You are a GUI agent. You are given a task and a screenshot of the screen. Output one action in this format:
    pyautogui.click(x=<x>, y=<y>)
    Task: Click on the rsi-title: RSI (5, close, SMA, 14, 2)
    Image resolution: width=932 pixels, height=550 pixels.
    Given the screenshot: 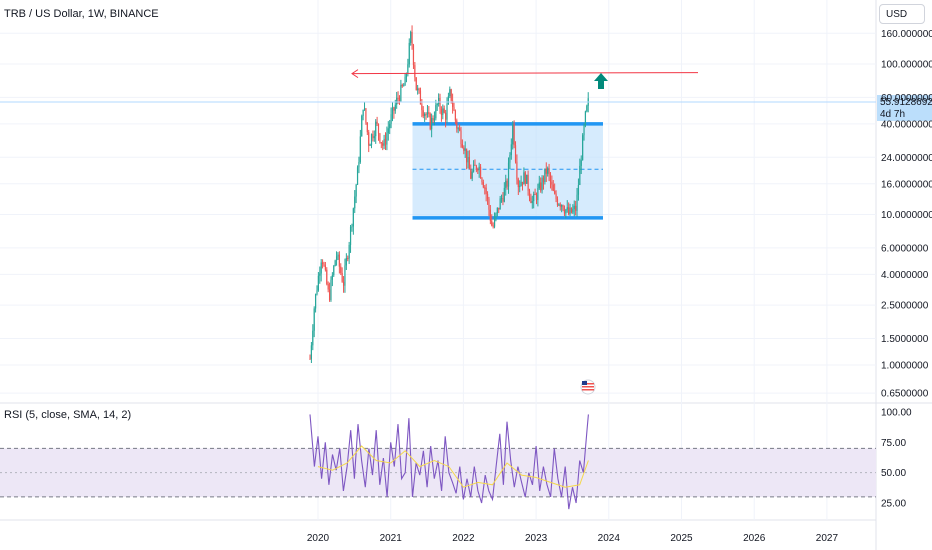 What is the action you would take?
    pyautogui.click(x=67, y=415)
    